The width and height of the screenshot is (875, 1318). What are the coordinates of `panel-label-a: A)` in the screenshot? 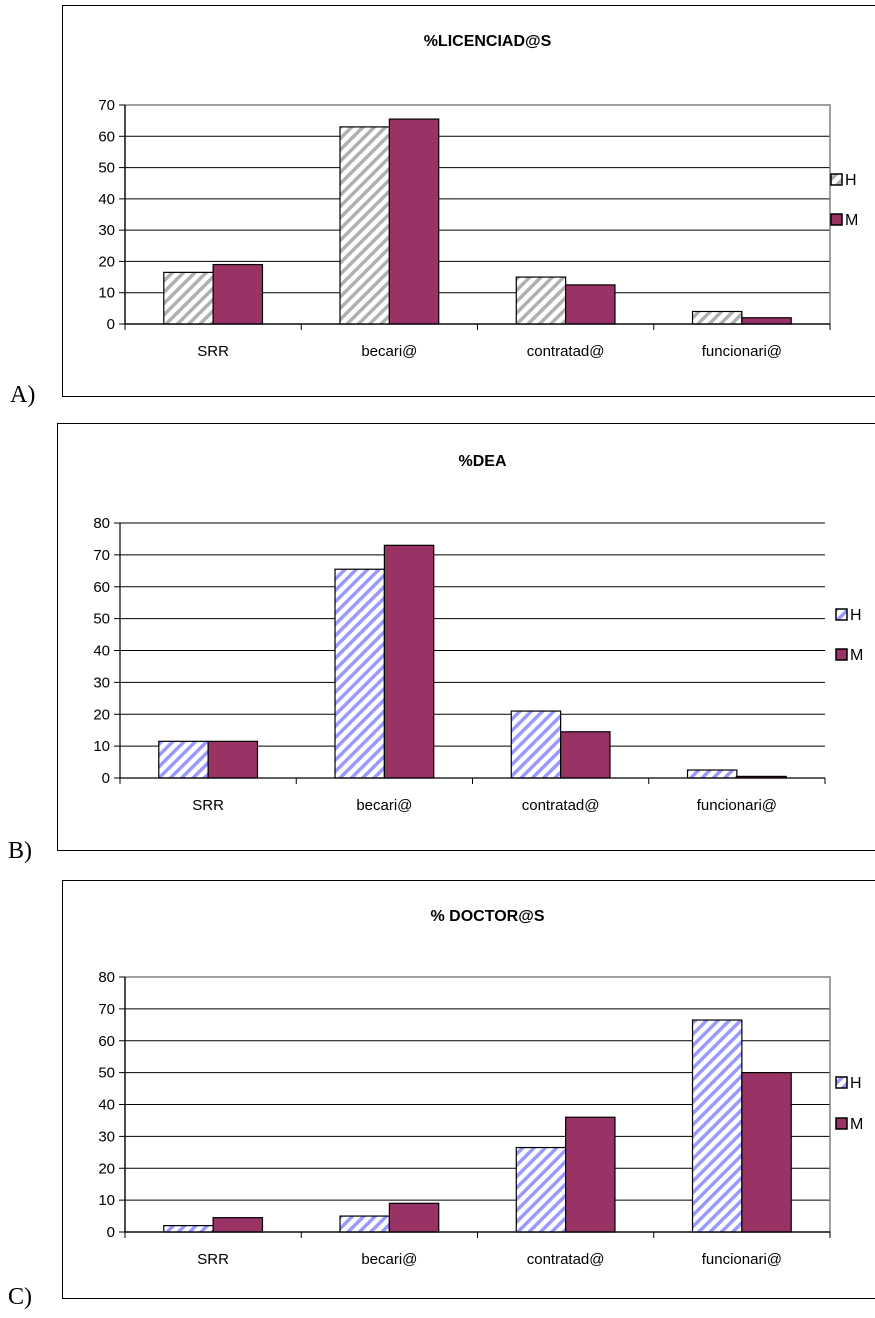 It's located at (23, 395).